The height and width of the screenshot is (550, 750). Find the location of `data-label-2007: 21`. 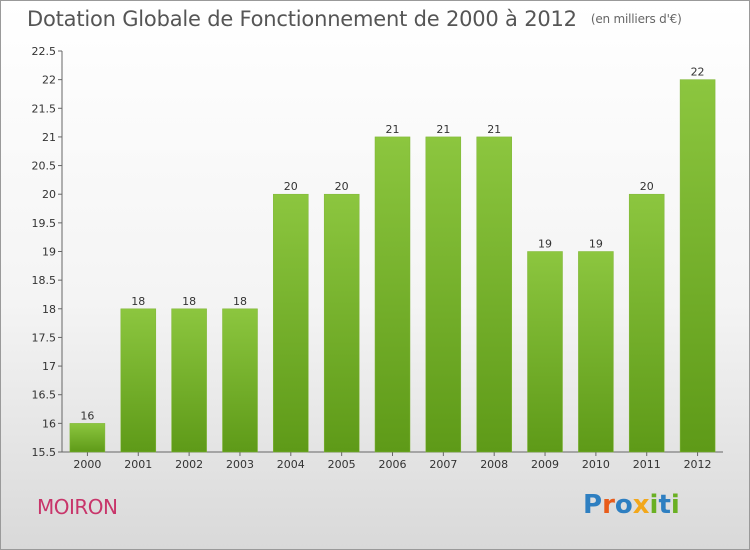

data-label-2007: 21 is located at coordinates (443, 129).